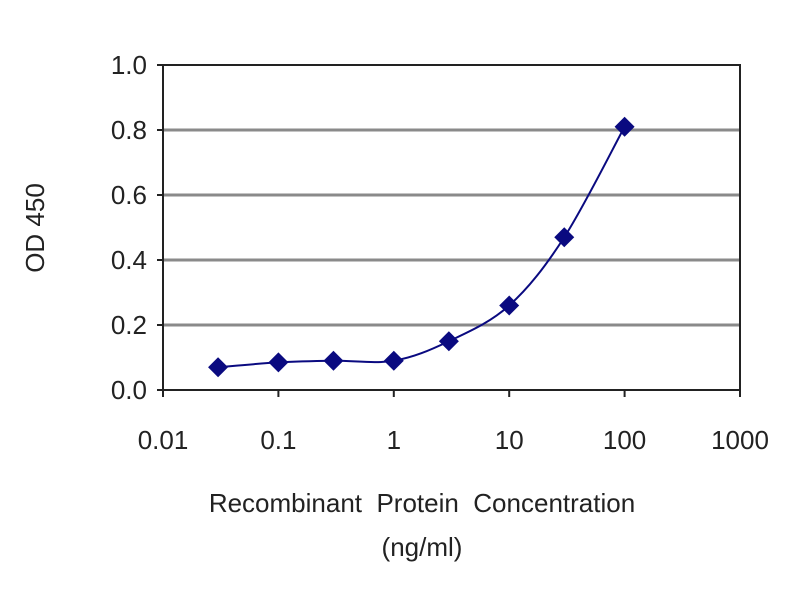 The width and height of the screenshot is (800, 605). What do you see at coordinates (137, 227) in the screenshot?
I see `y-axis: 0.0 0.2 0.4 0.6 0.8 1.0` at bounding box center [137, 227].